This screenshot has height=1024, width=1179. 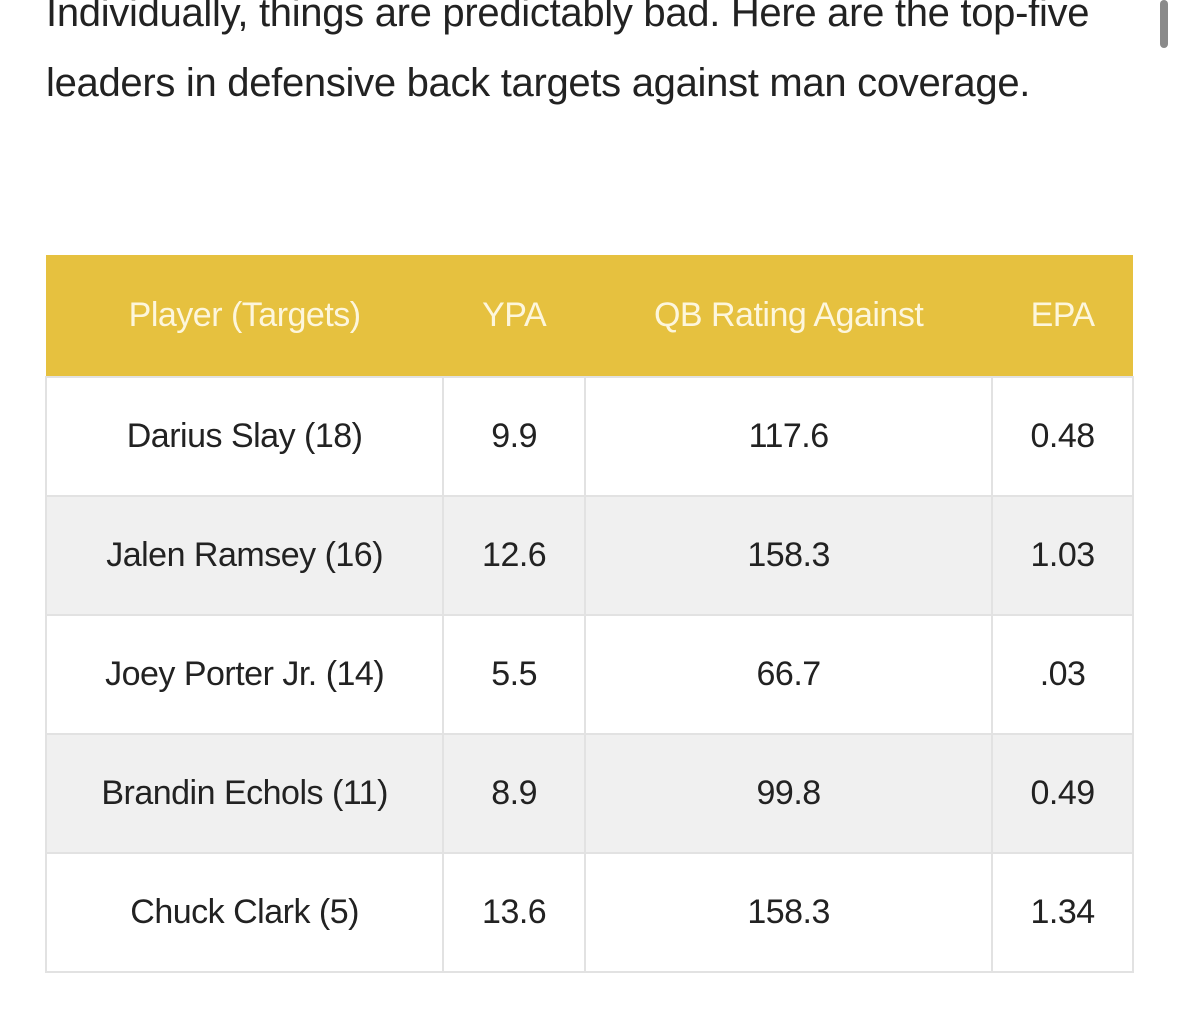 What do you see at coordinates (514, 436) in the screenshot?
I see `cell-ypa: 9.9` at bounding box center [514, 436].